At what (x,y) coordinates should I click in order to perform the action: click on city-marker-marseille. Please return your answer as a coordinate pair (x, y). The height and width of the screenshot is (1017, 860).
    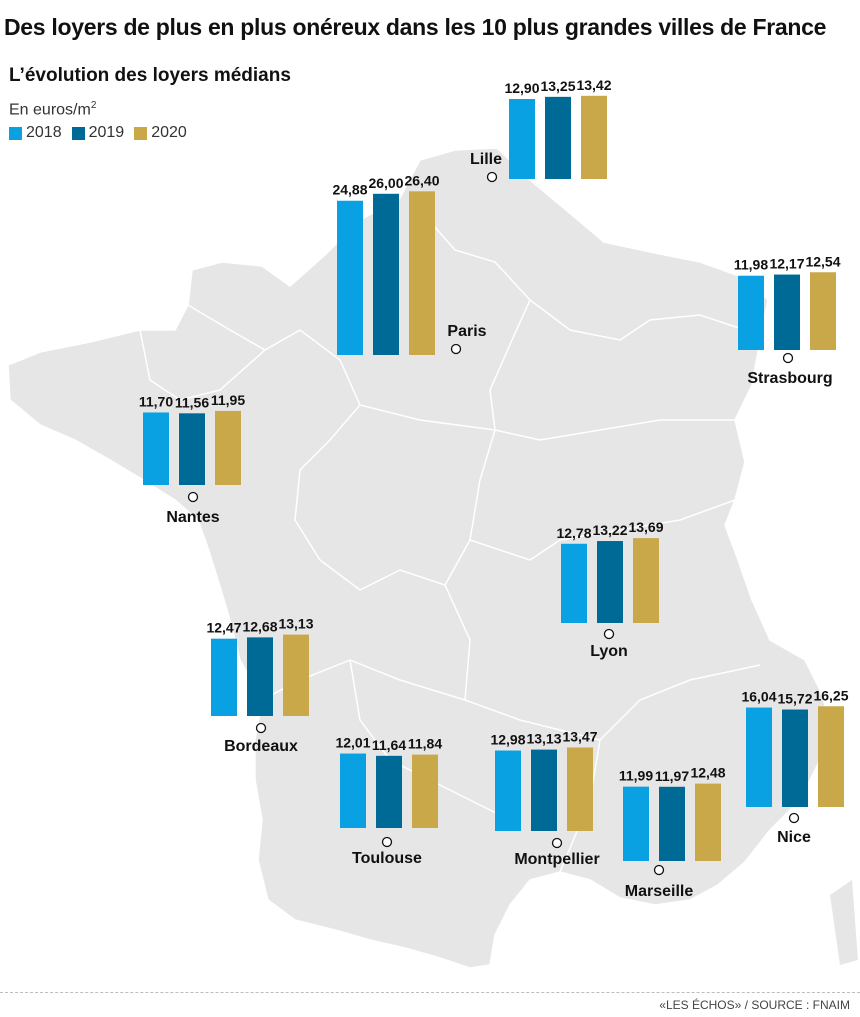
    Looking at the image, I should click on (659, 870).